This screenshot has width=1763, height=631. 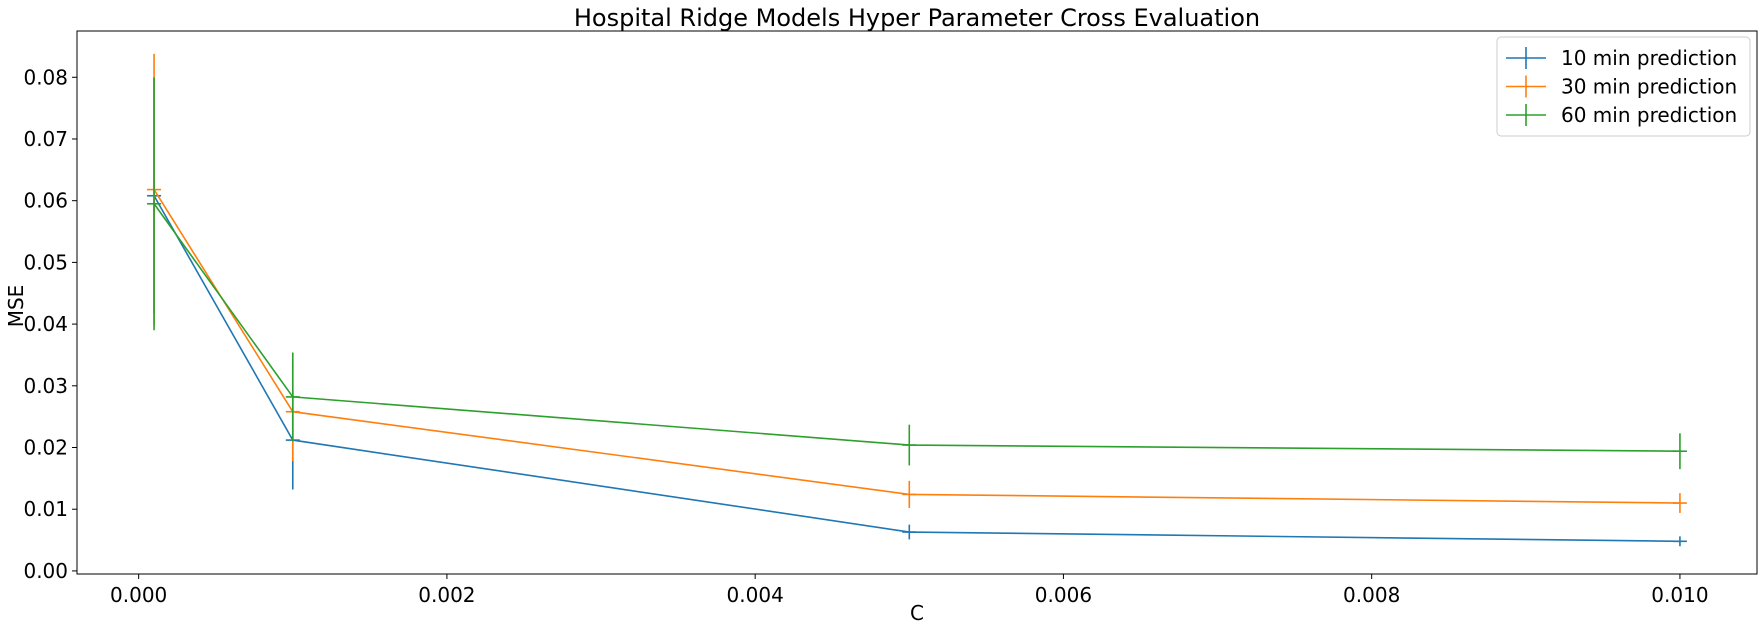 What do you see at coordinates (1063, 595) in the screenshot?
I see `x-tick-label: 0.006` at bounding box center [1063, 595].